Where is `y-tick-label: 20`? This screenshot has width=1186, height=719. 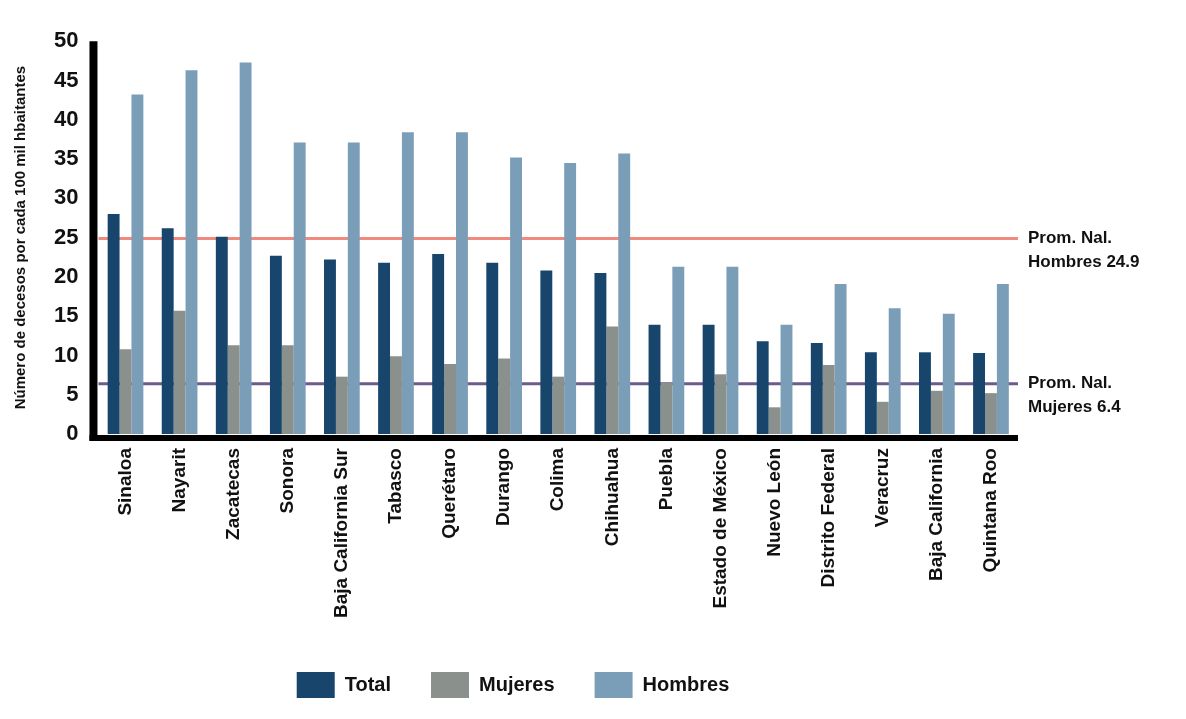 y-tick-label: 20 is located at coordinates (66, 275).